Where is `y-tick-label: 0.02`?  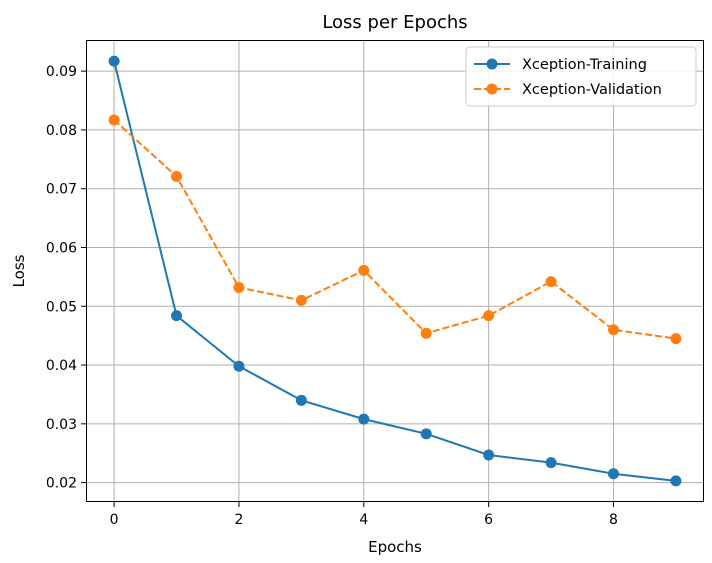
y-tick-label: 0.02 is located at coordinates (61, 484).